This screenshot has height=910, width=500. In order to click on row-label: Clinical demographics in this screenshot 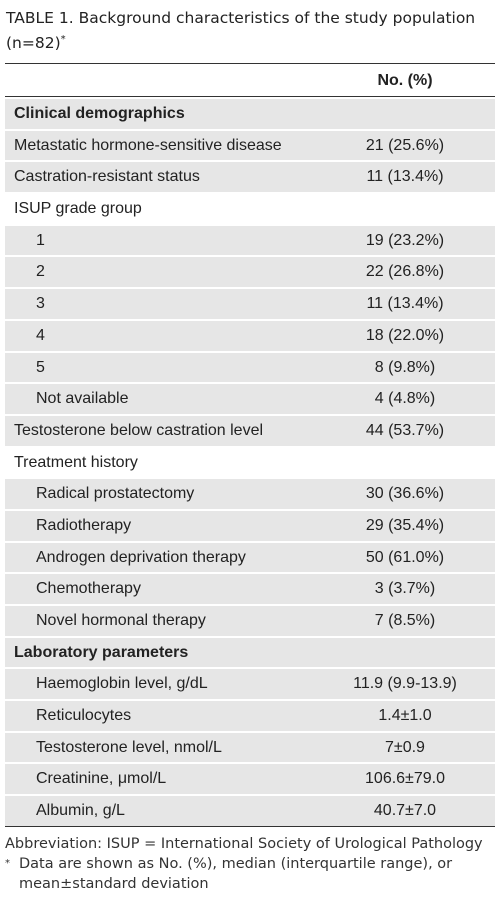, I will do `click(99, 113)`.